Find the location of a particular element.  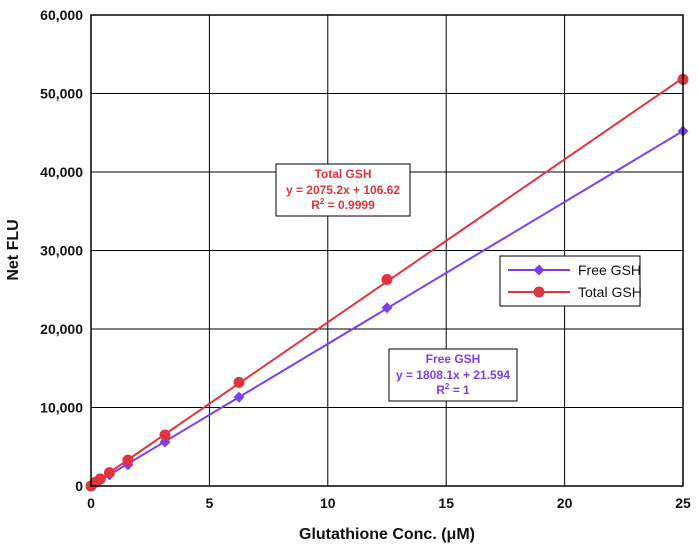

annotation-free-gsh: Free GSH y = 1808.1x + 21.594 R2 = 1 is located at coordinates (453, 375).